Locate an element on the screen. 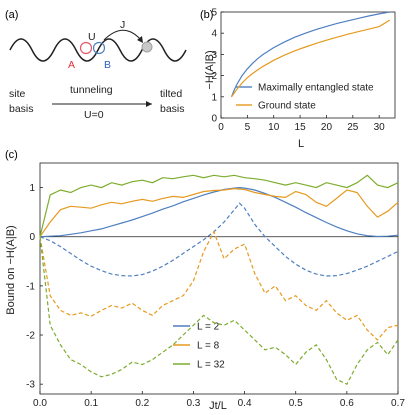  panel-b-ytick-label: 1 is located at coordinates (214, 97).